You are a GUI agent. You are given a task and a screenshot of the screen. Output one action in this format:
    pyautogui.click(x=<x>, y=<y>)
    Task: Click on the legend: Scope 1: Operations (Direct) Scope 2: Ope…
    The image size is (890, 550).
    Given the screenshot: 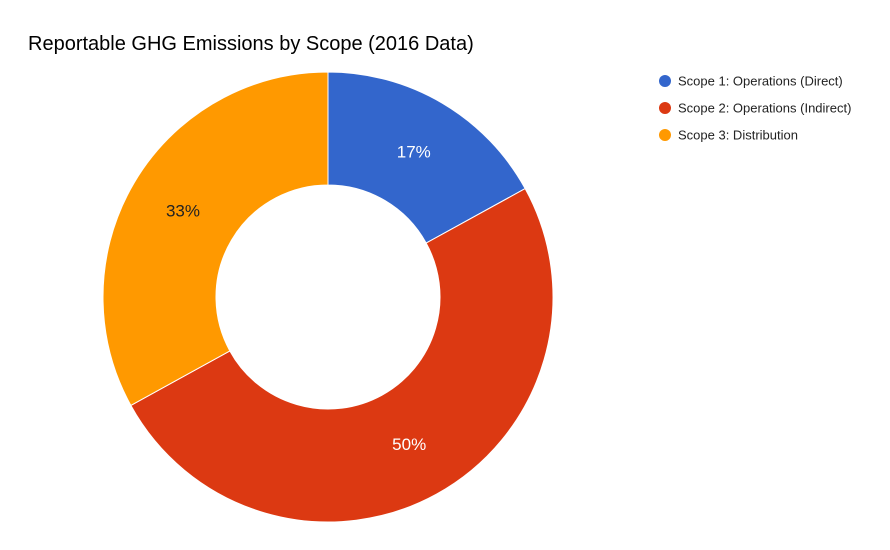 What is the action you would take?
    pyautogui.click(x=755, y=108)
    